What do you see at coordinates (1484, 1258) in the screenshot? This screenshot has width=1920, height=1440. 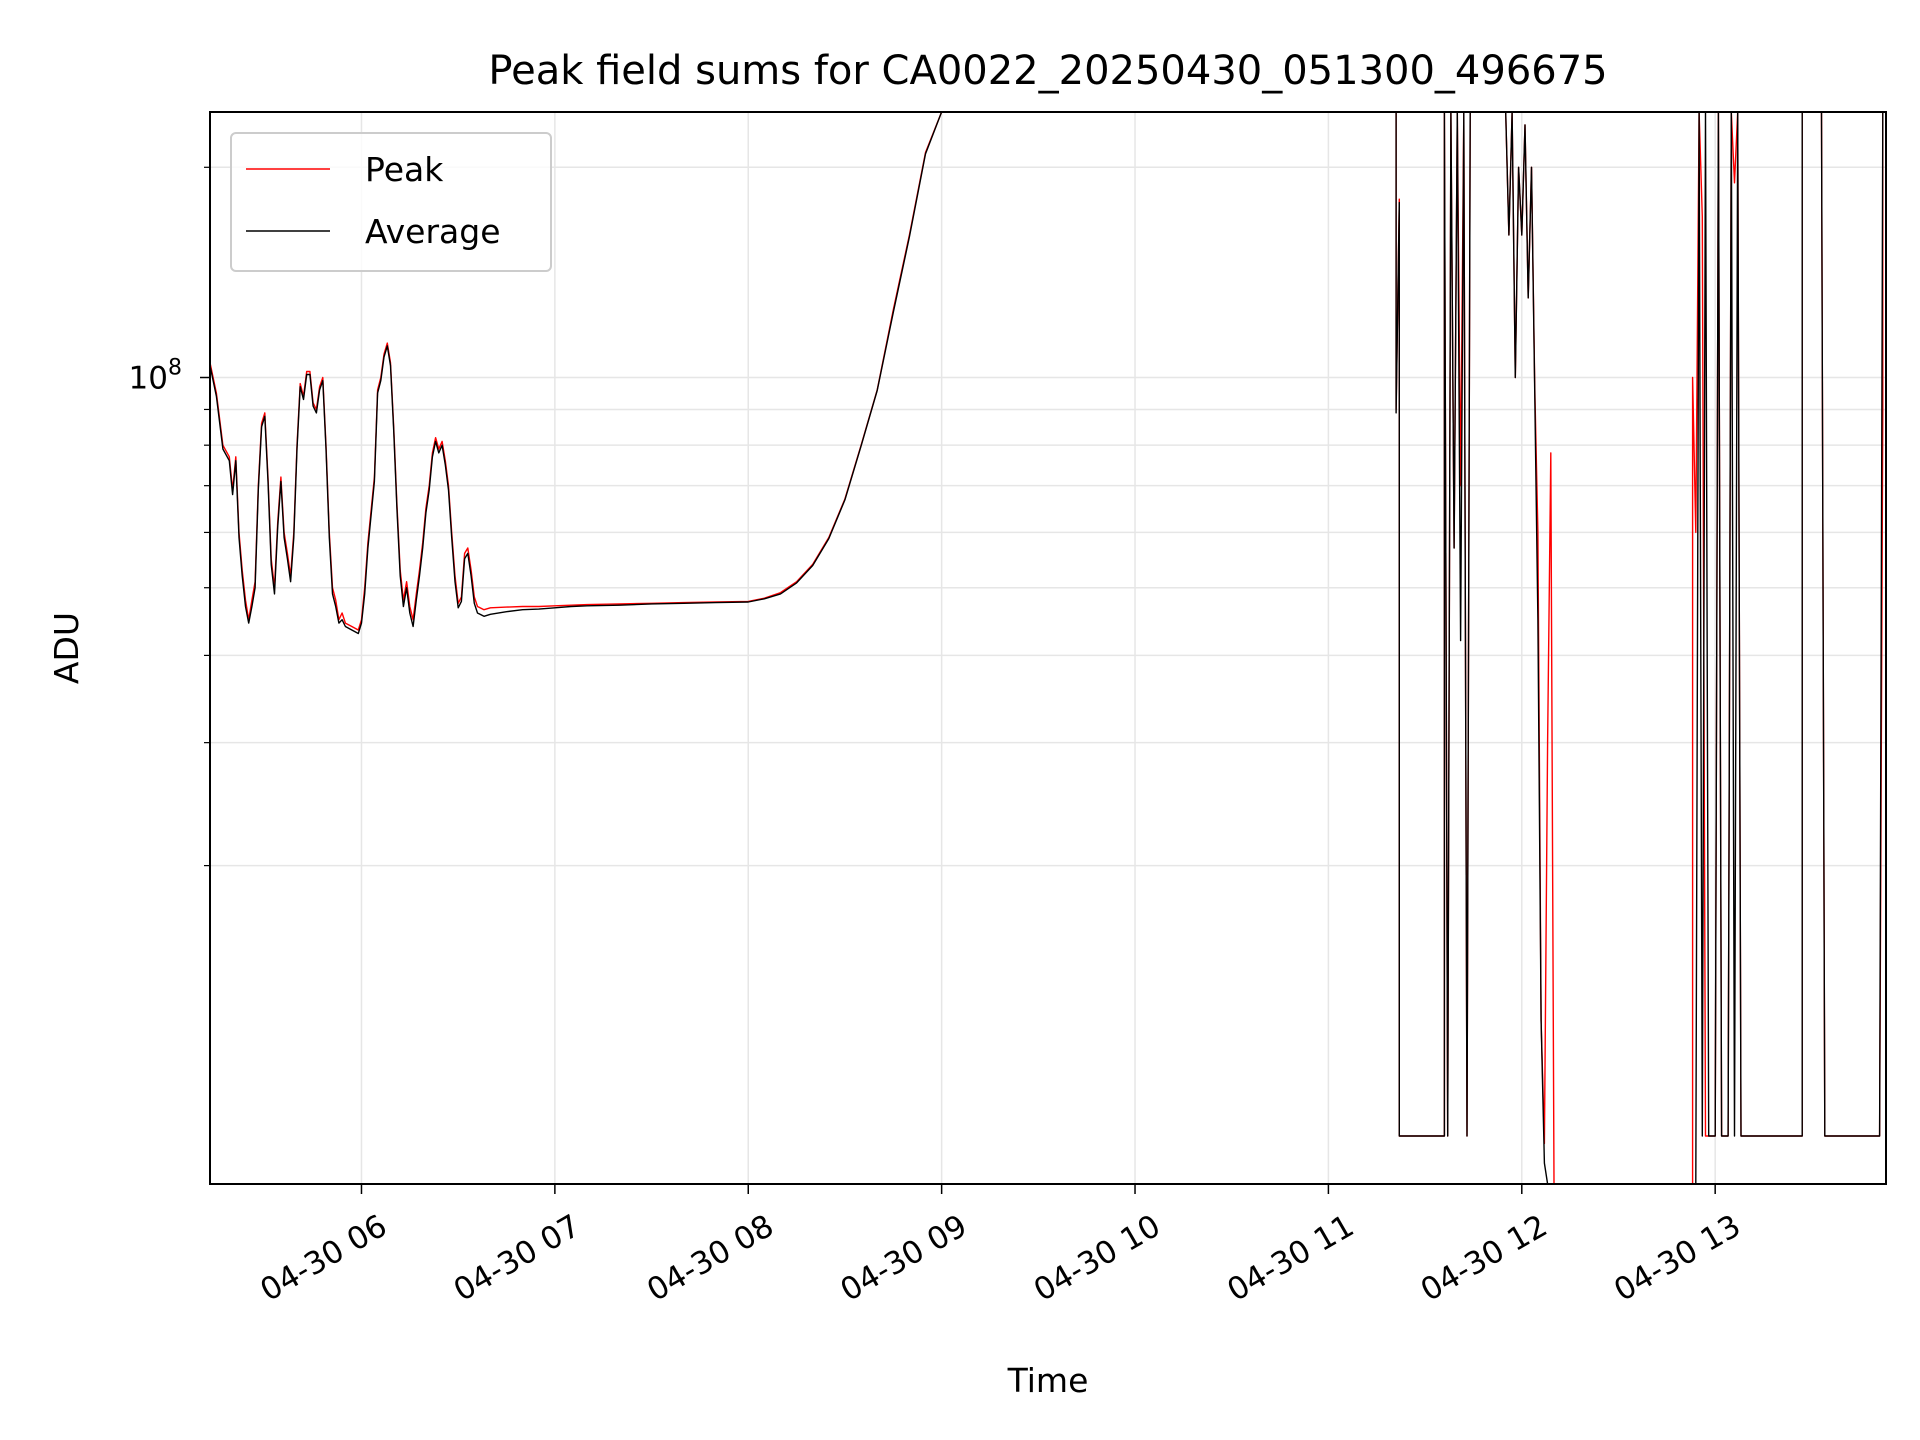 I see `x-tick-label: 04-30 12` at bounding box center [1484, 1258].